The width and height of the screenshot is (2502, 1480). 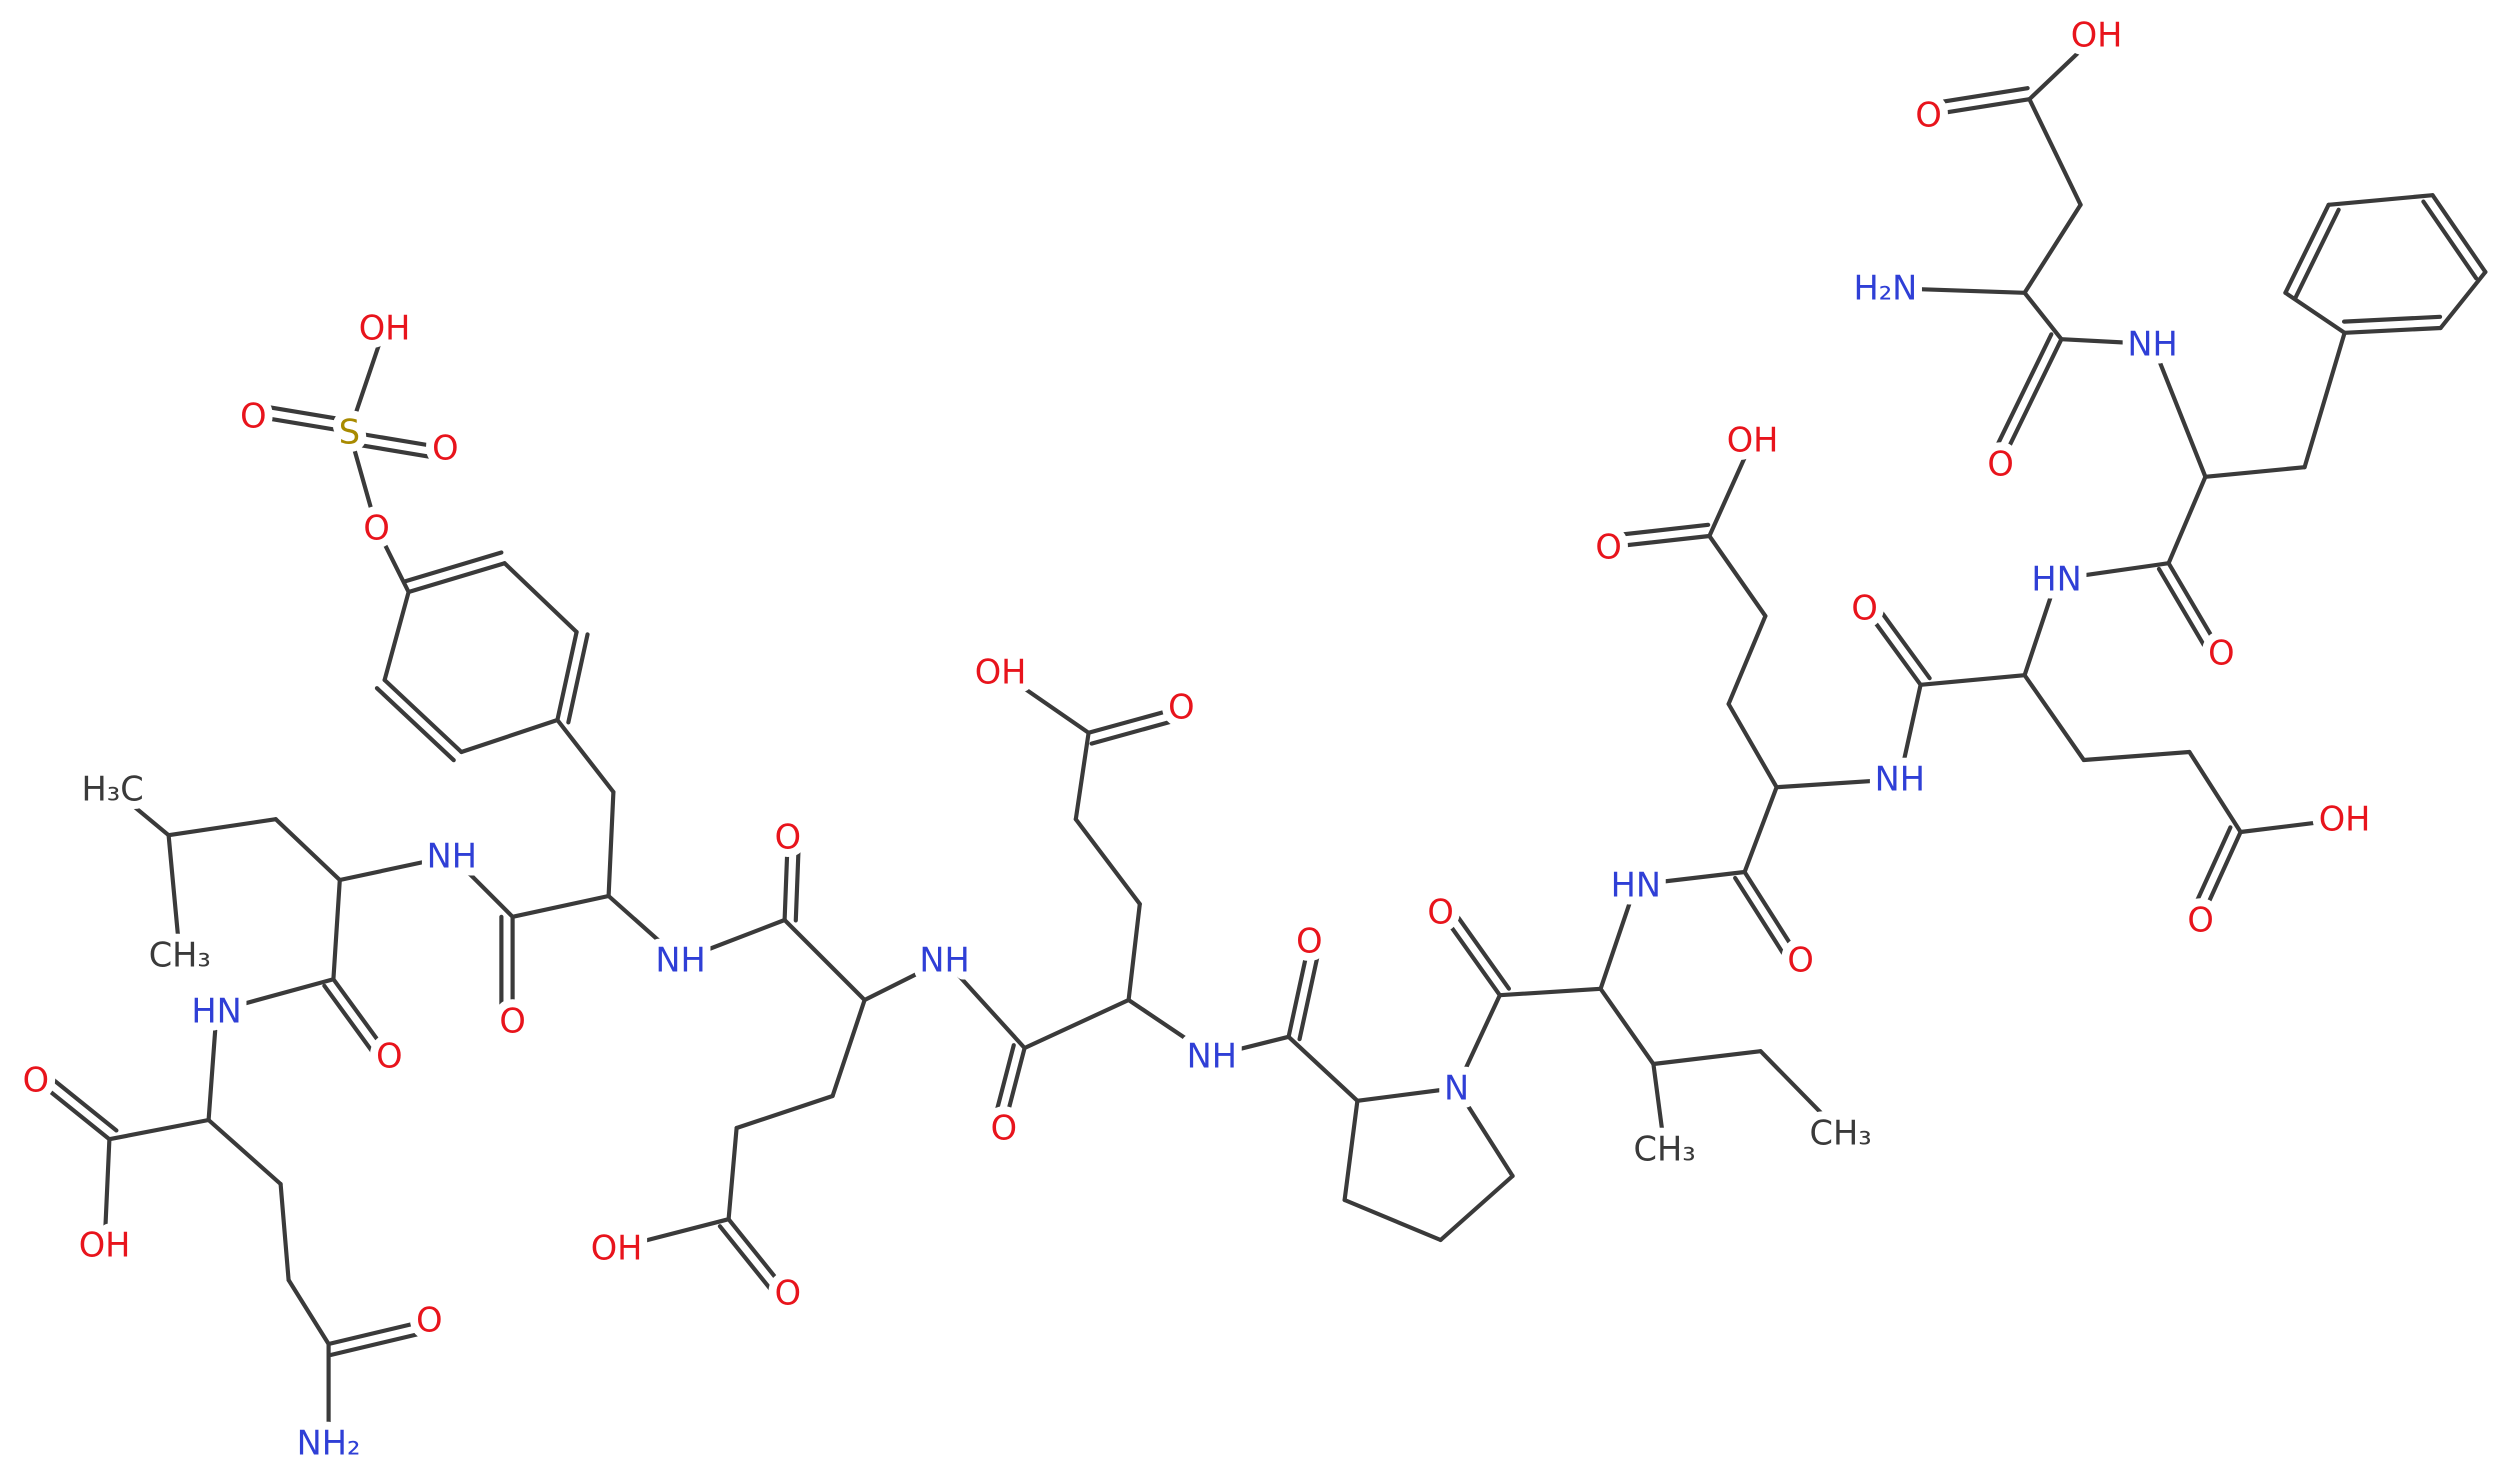 I want to click on atom-label: HN, so click(x=216, y=1011).